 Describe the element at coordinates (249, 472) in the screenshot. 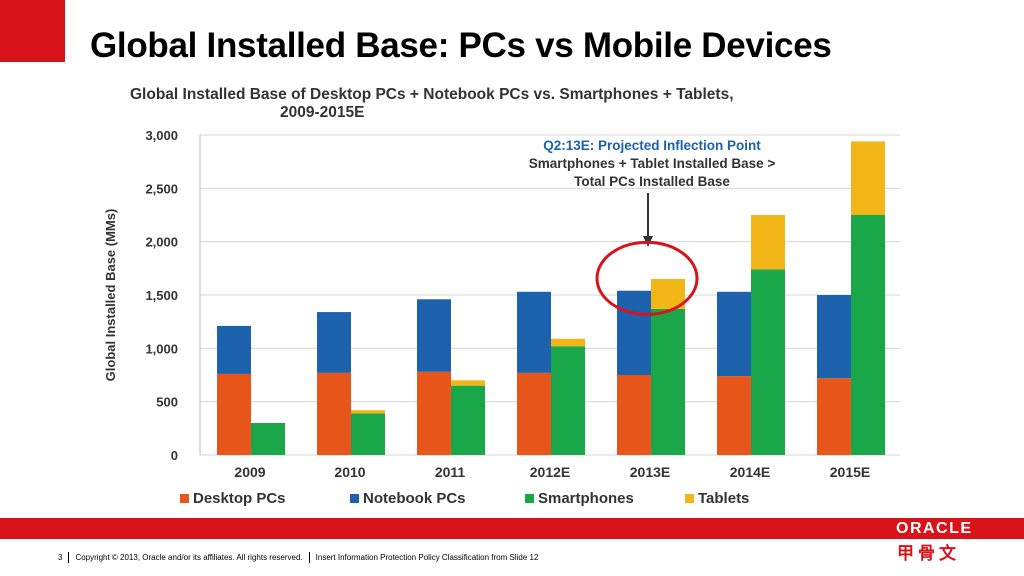

I see `x-tick-label: 2009` at that location.